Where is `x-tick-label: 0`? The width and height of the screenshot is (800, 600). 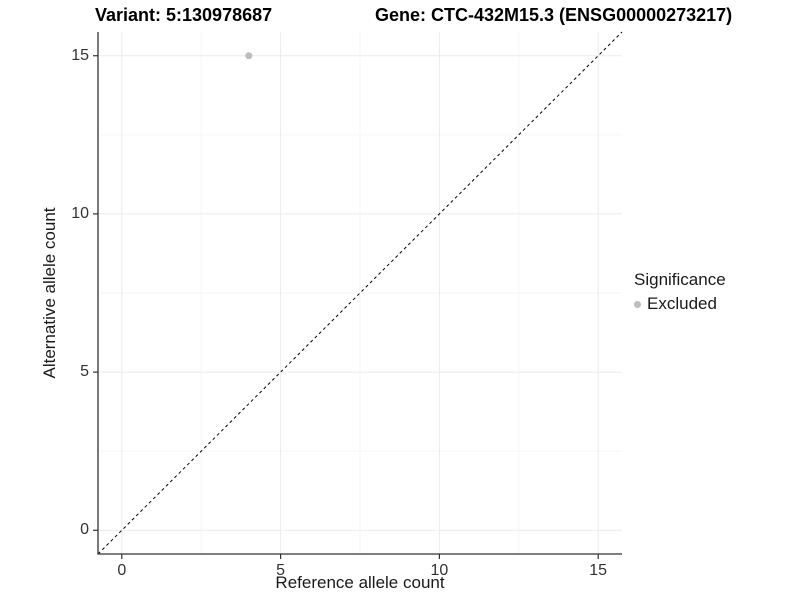 x-tick-label: 0 is located at coordinates (122, 570).